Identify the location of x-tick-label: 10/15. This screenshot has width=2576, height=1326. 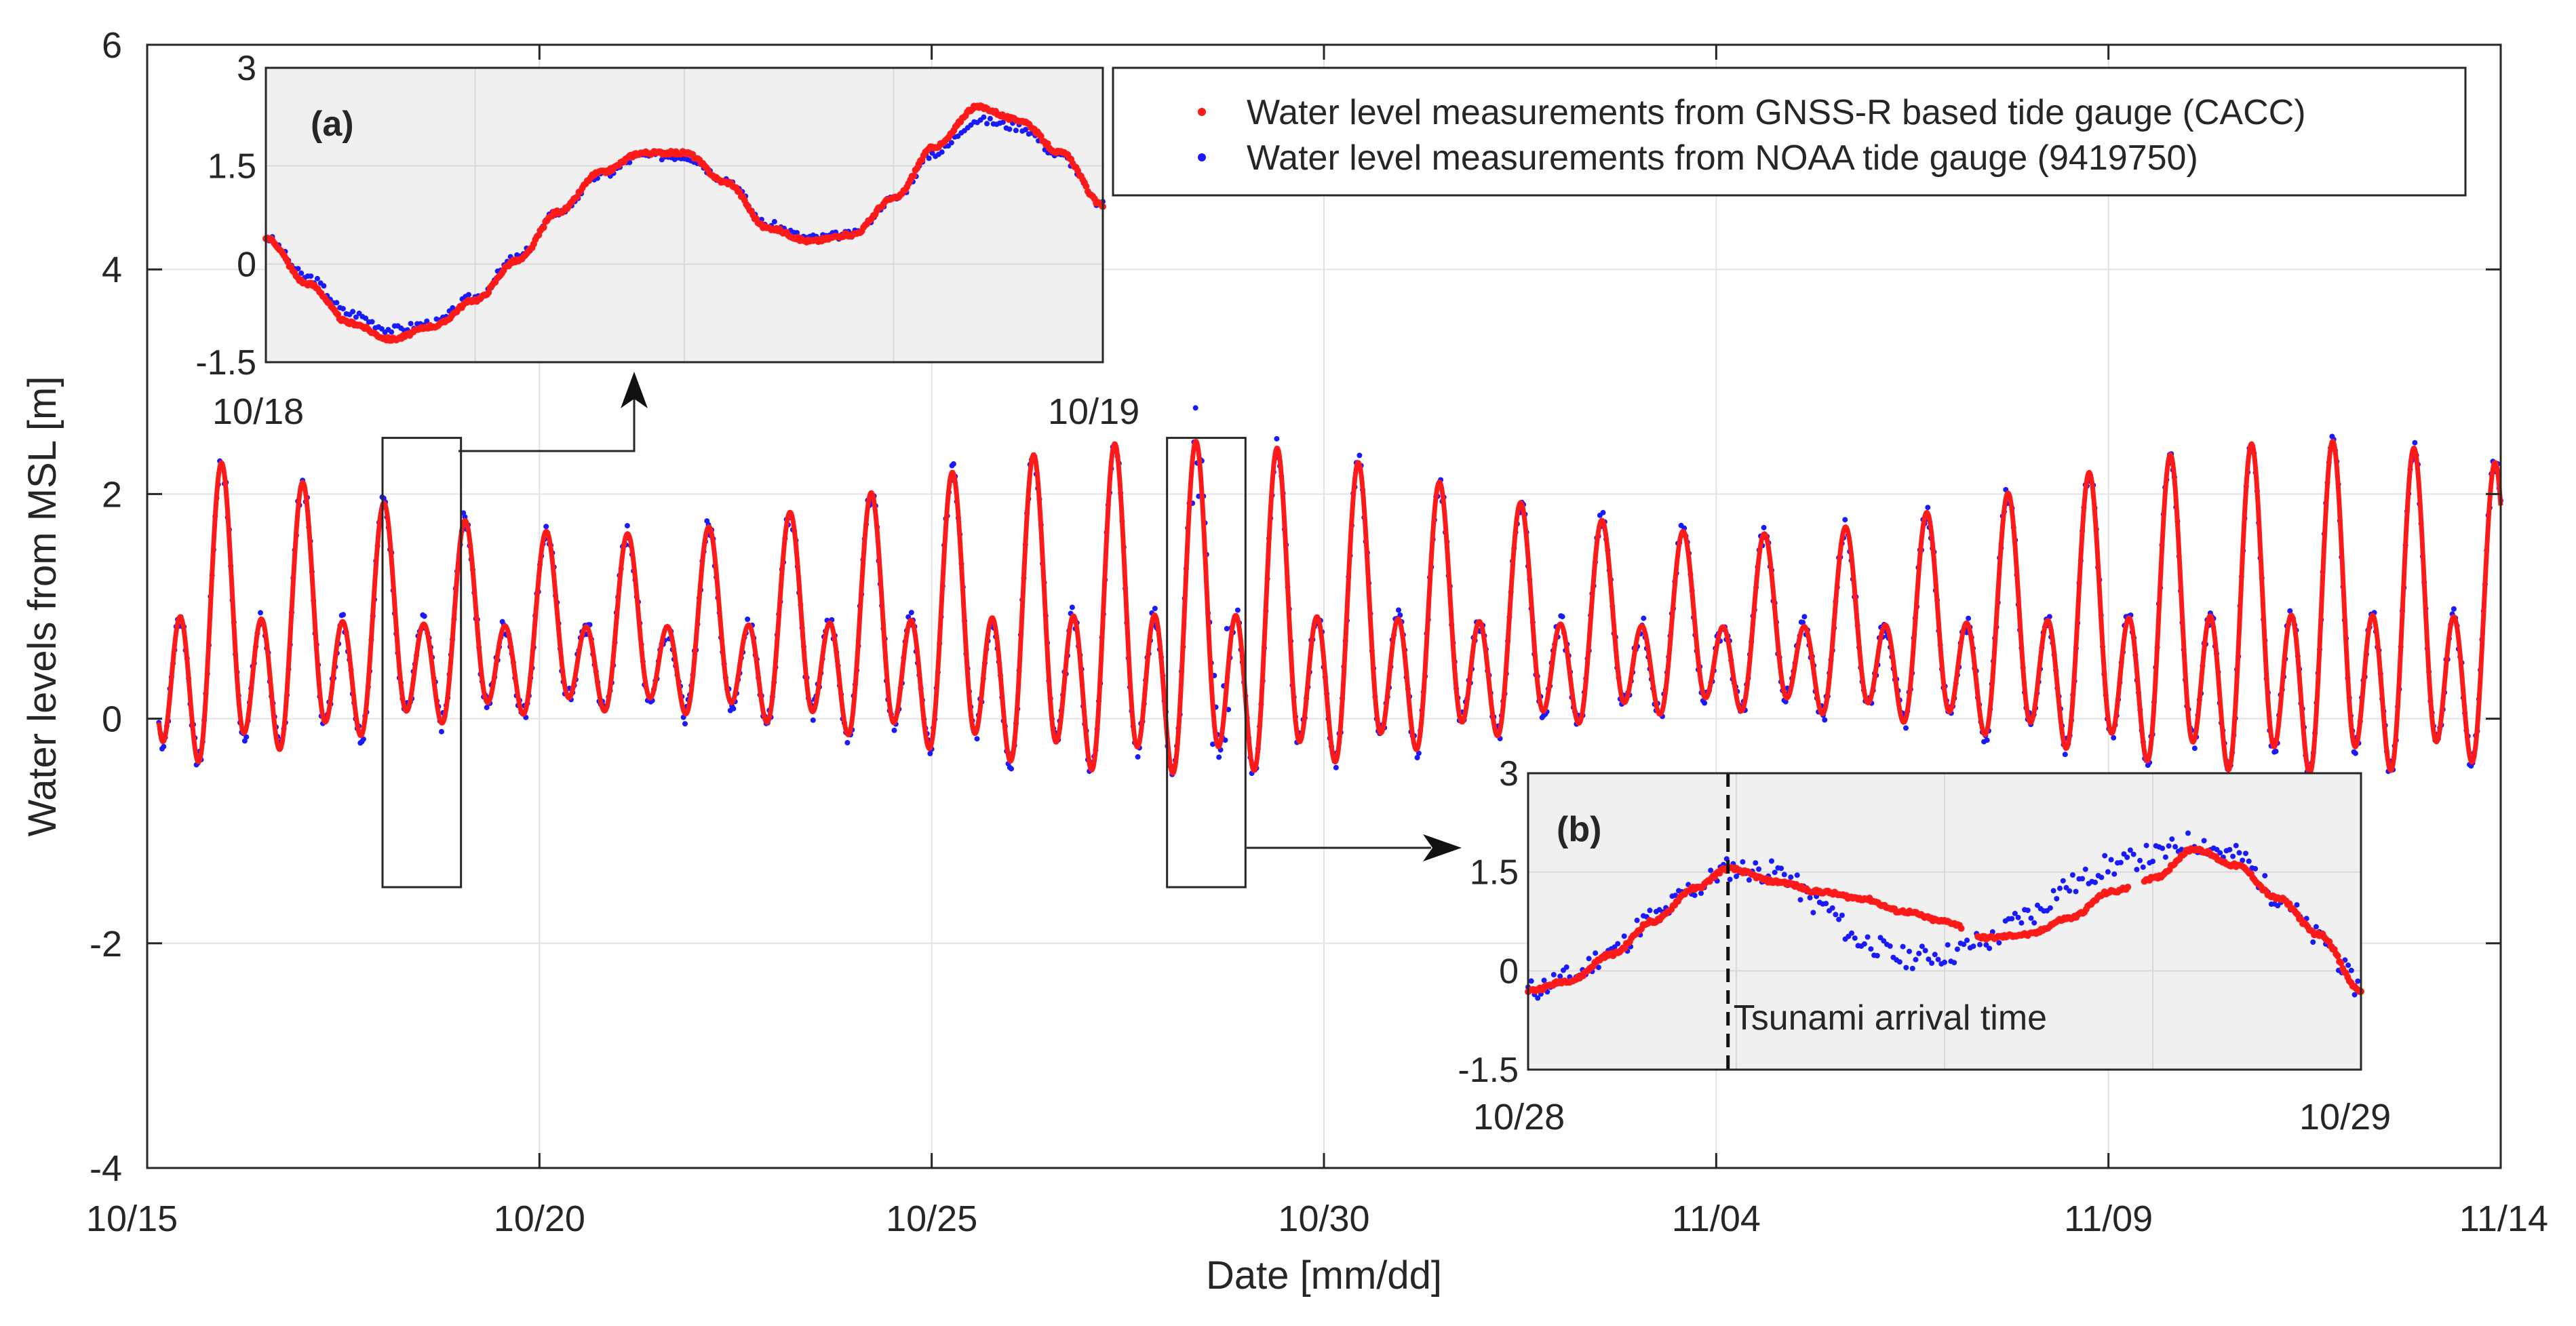
(132, 1218).